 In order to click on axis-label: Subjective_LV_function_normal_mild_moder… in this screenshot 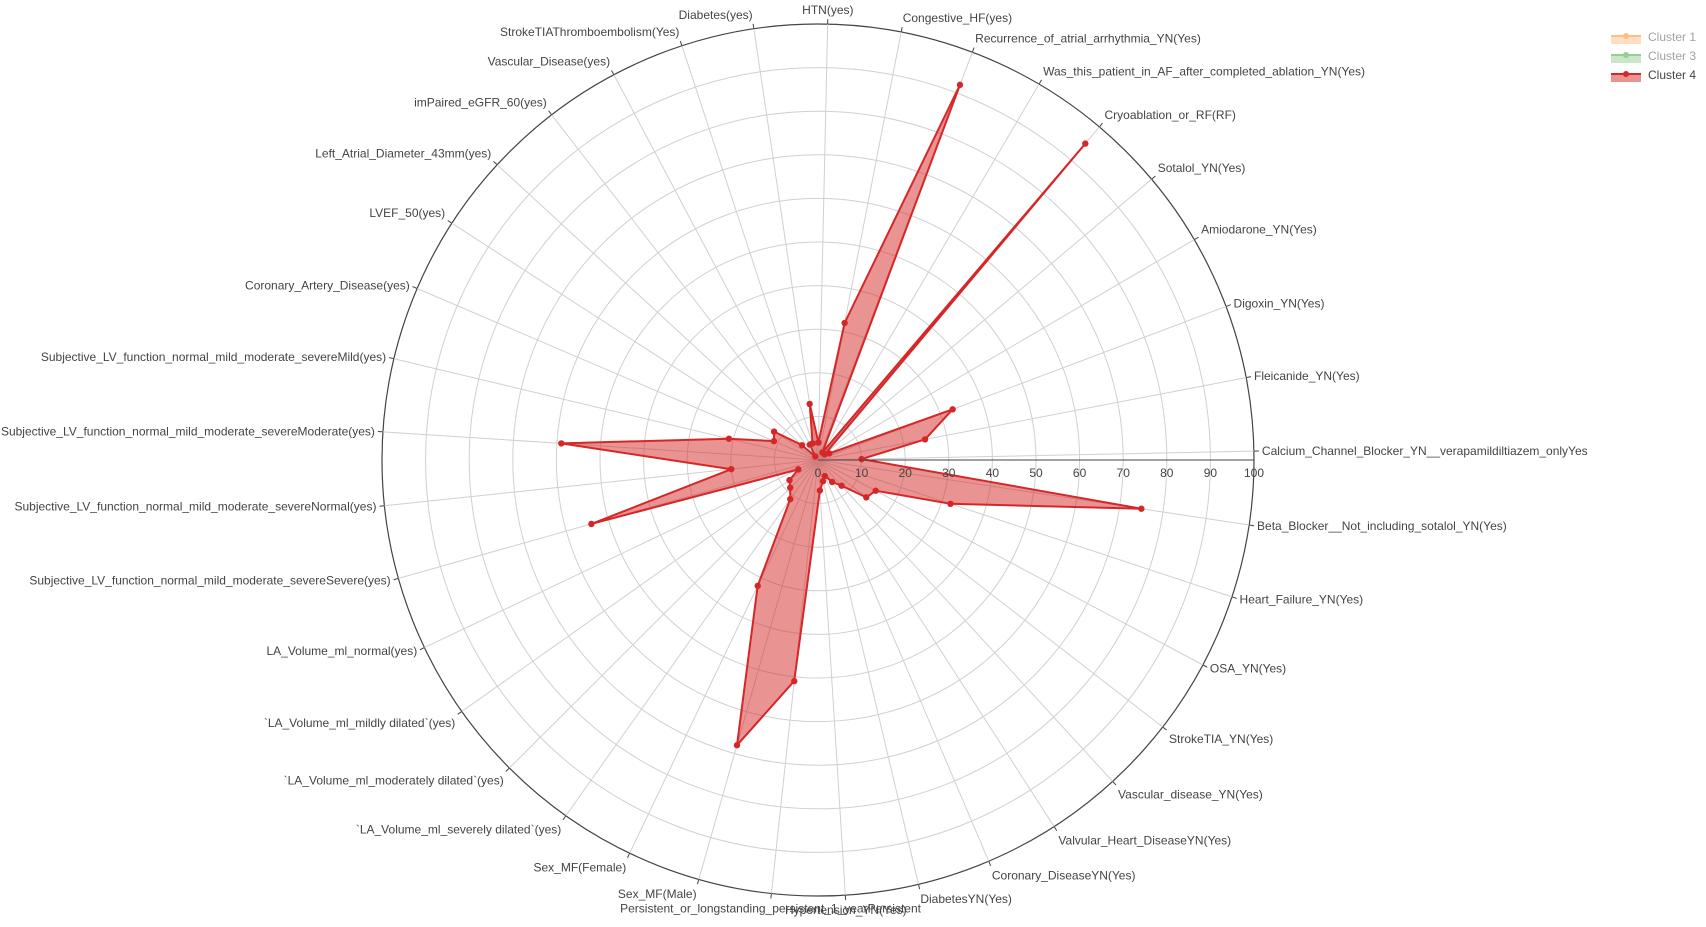, I will do `click(213, 357)`.